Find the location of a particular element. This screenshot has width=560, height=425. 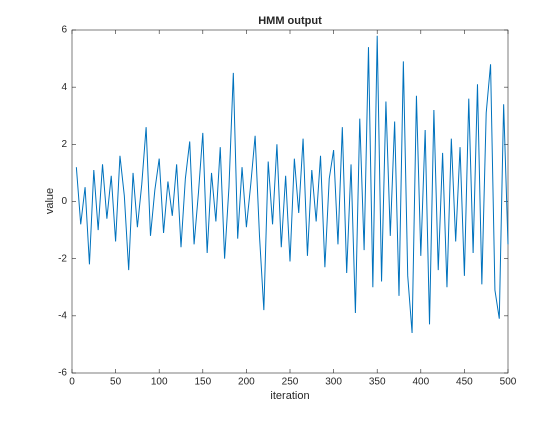

chart-title: HMM output is located at coordinates (290, 21).